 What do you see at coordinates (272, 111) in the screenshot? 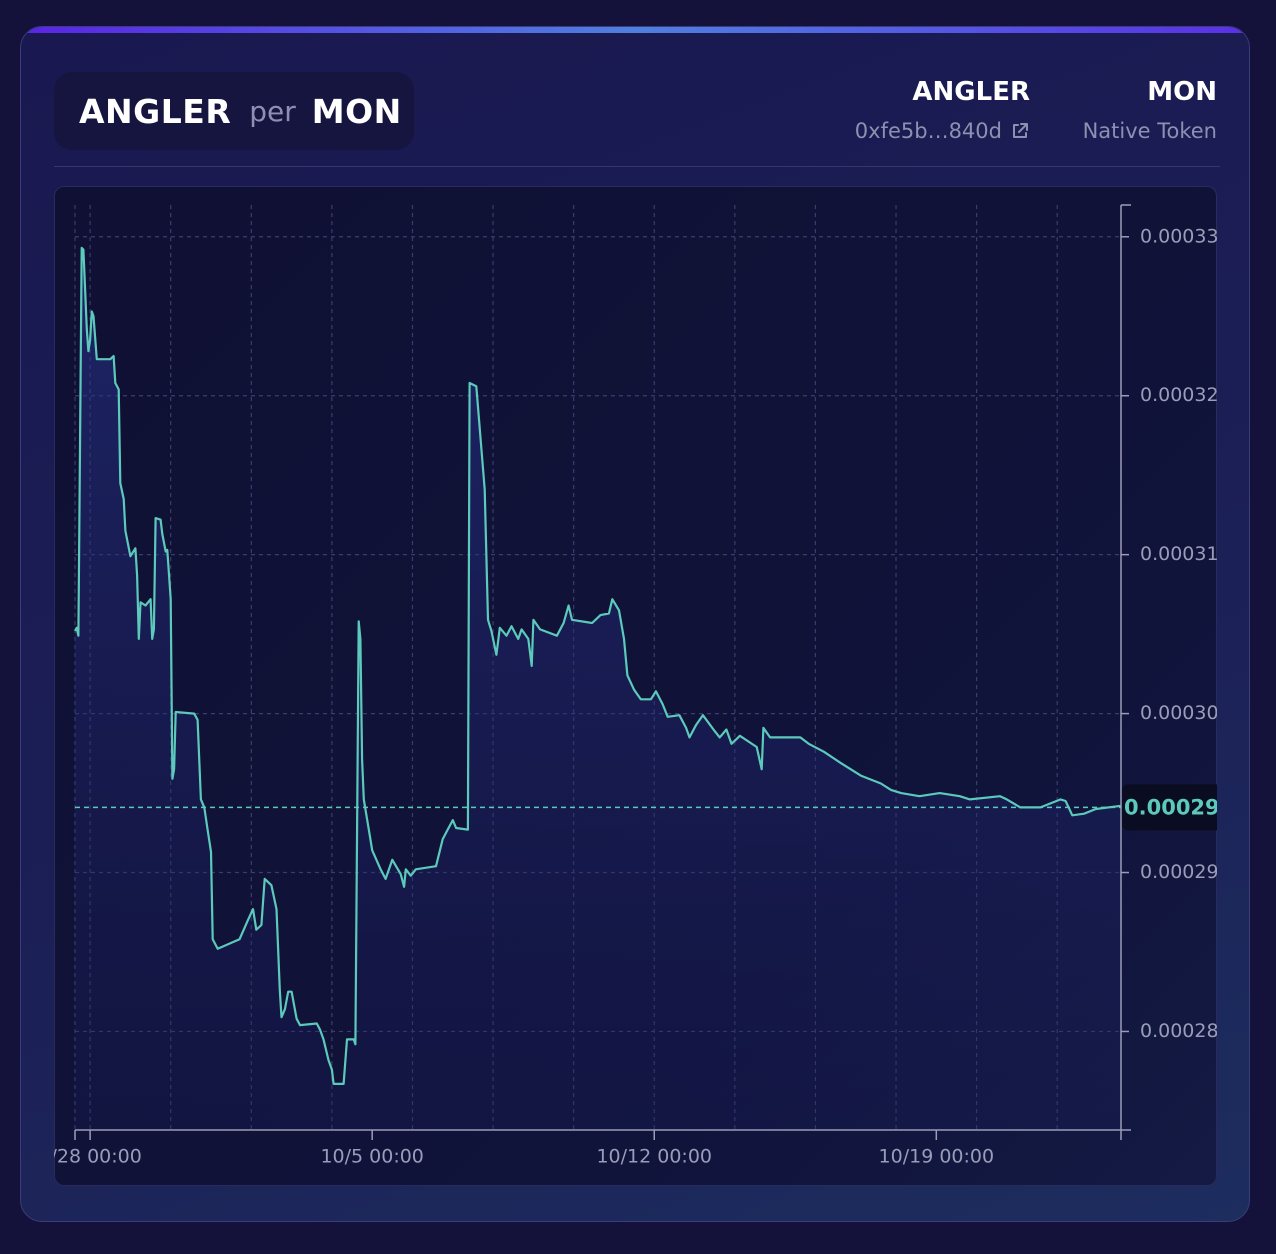
I see `per-word: per` at bounding box center [272, 111].